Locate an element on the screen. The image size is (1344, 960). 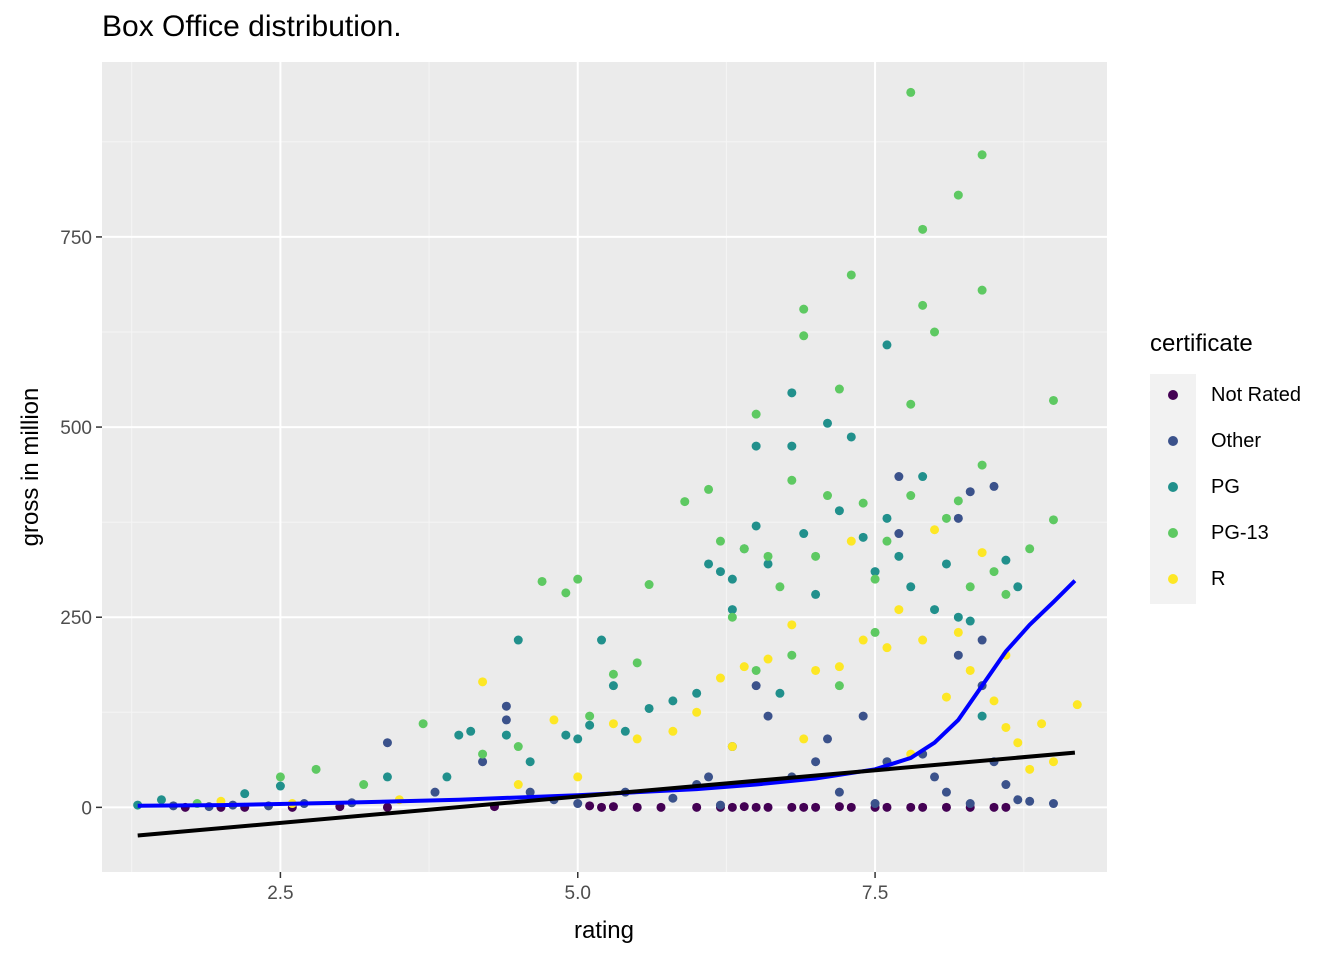
legend-label: Other is located at coordinates (1236, 441).